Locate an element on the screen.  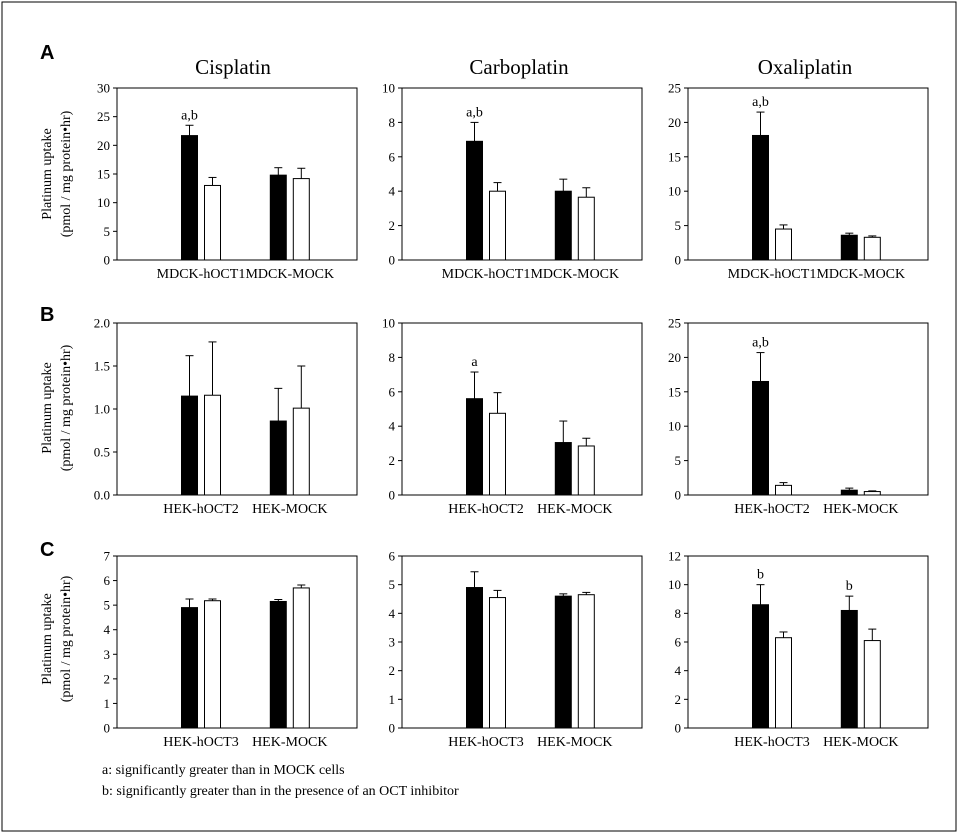
panel-c-2-ytick-label-2: 2 is located at coordinates (392, 670).